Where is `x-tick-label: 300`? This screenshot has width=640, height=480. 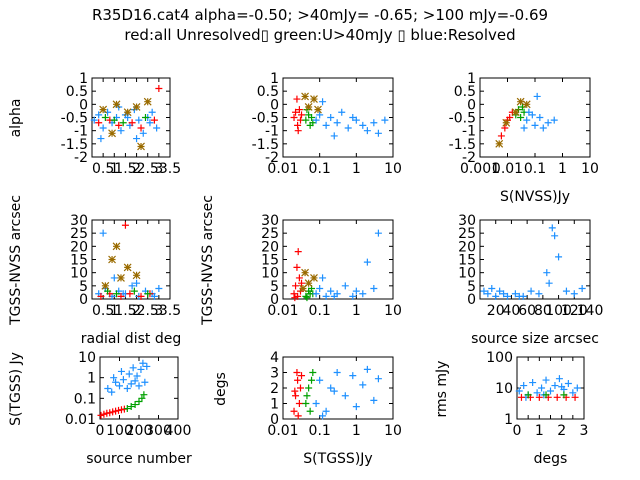 x-tick-label: 300 is located at coordinates (158, 431).